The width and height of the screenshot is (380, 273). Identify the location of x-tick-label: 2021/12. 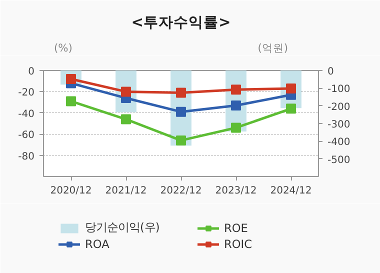
(126, 191).